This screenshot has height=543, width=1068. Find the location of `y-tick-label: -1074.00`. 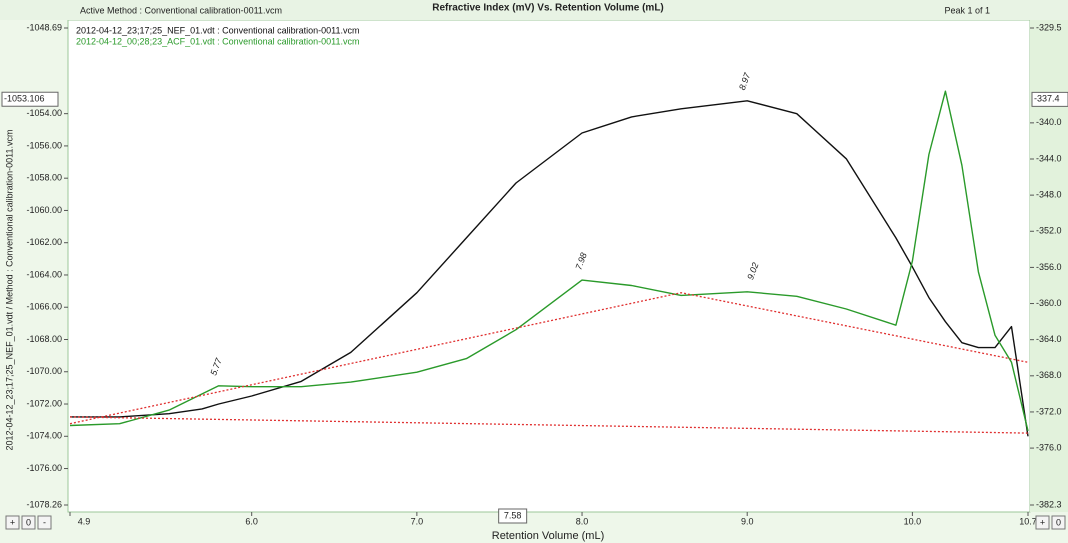

y-tick-label: -1074.00 is located at coordinates (44, 436).